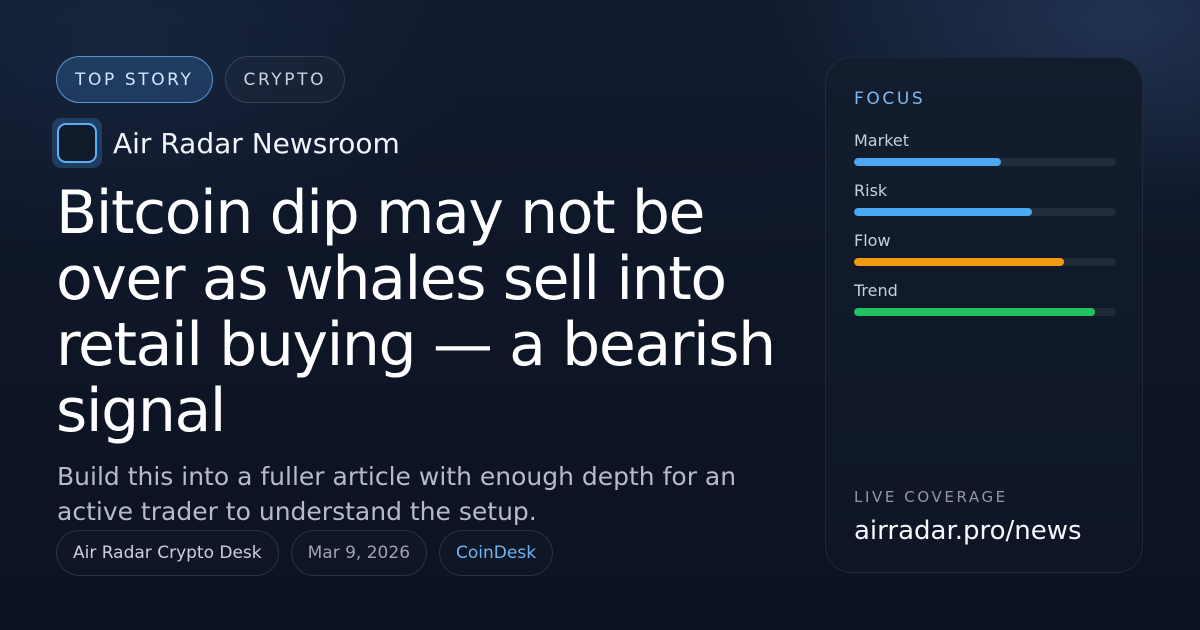 This screenshot has height=630, width=1200. Describe the element at coordinates (496, 553) in the screenshot. I see `source-pill: CoinDesk` at that location.